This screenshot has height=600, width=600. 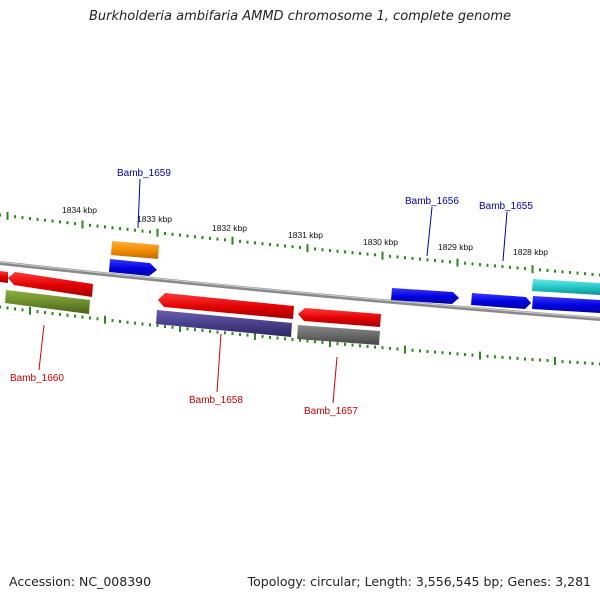 What do you see at coordinates (37, 378) in the screenshot?
I see `gene-label-bamb-1660: Bamb_1660` at bounding box center [37, 378].